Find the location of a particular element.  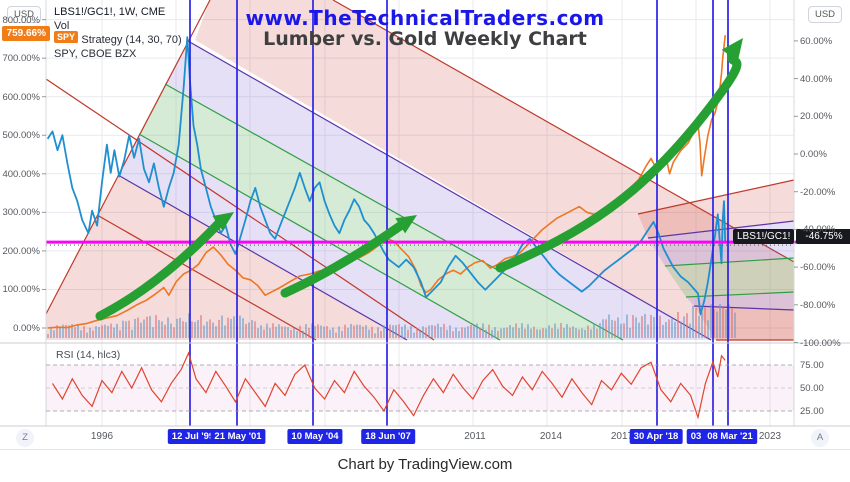

left-axis-label: 600.00% is located at coordinates (21, 97).